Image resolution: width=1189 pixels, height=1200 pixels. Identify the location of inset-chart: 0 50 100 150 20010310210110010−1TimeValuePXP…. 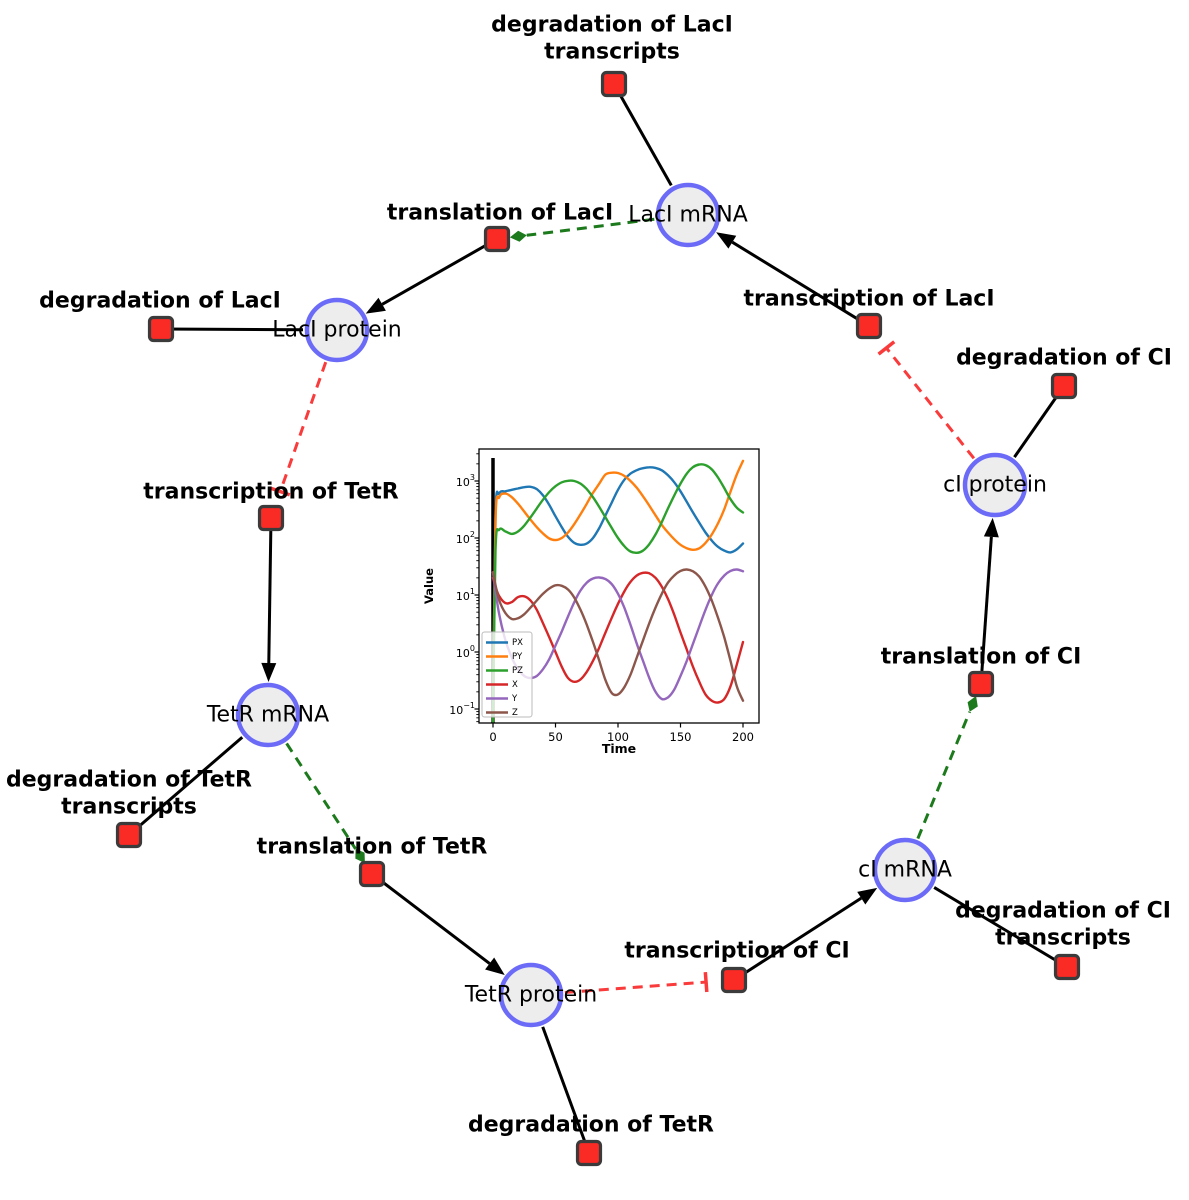
(591, 602).